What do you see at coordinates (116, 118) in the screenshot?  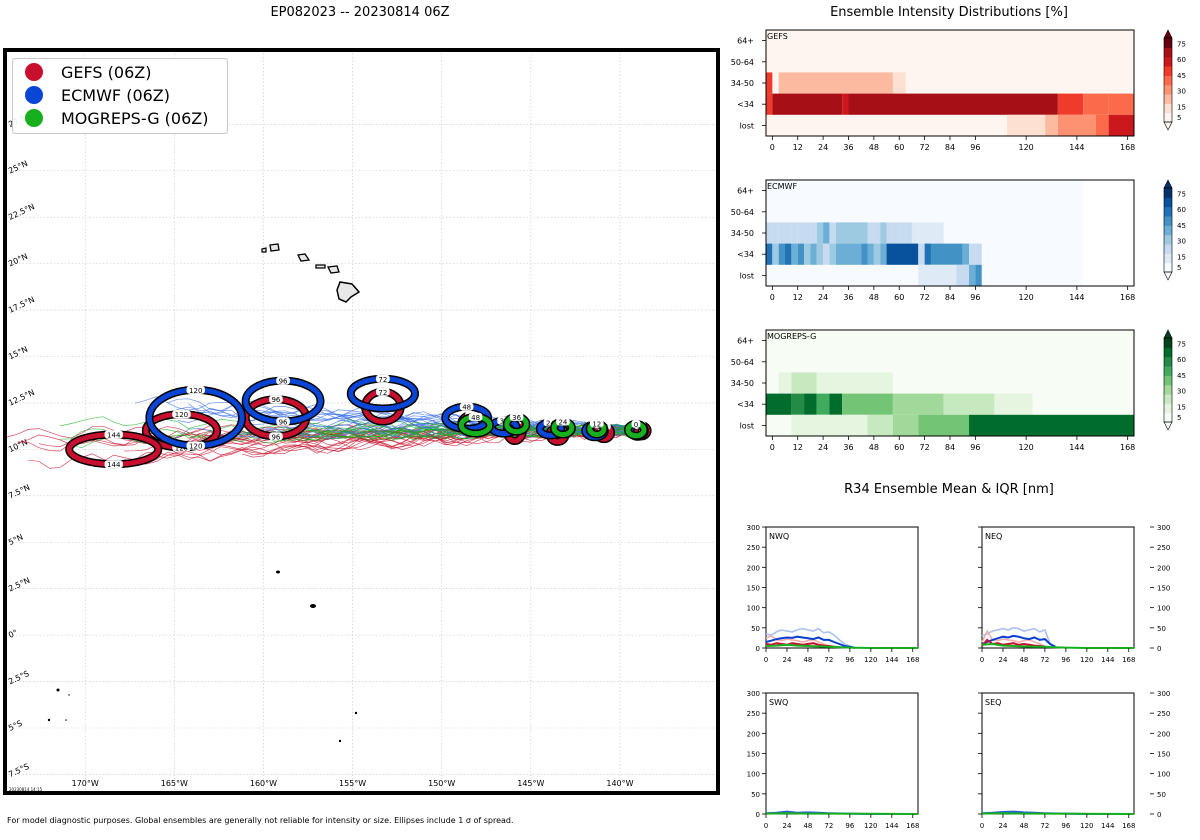 I see `legend-item-mogreps: MOGREPS-G (06Z)` at bounding box center [116, 118].